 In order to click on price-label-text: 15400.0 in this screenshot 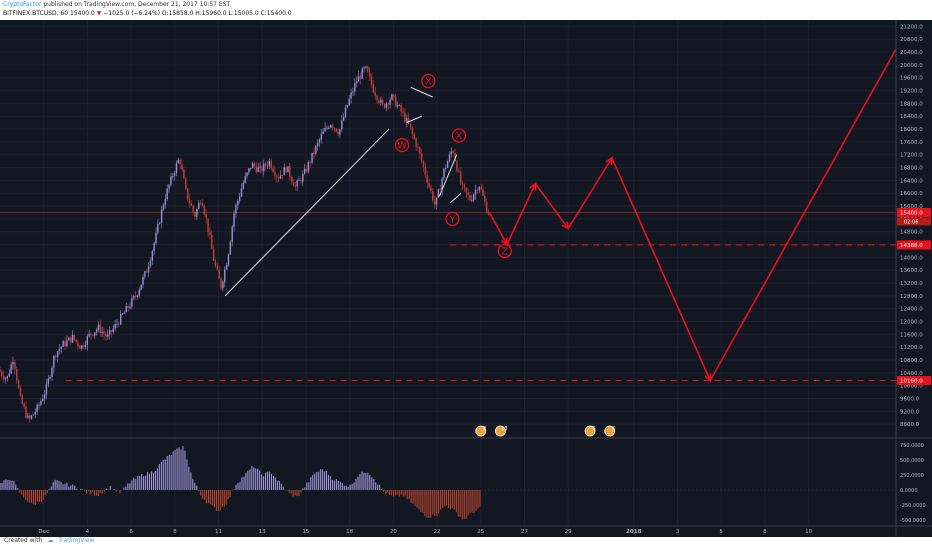, I will do `click(911, 213)`.